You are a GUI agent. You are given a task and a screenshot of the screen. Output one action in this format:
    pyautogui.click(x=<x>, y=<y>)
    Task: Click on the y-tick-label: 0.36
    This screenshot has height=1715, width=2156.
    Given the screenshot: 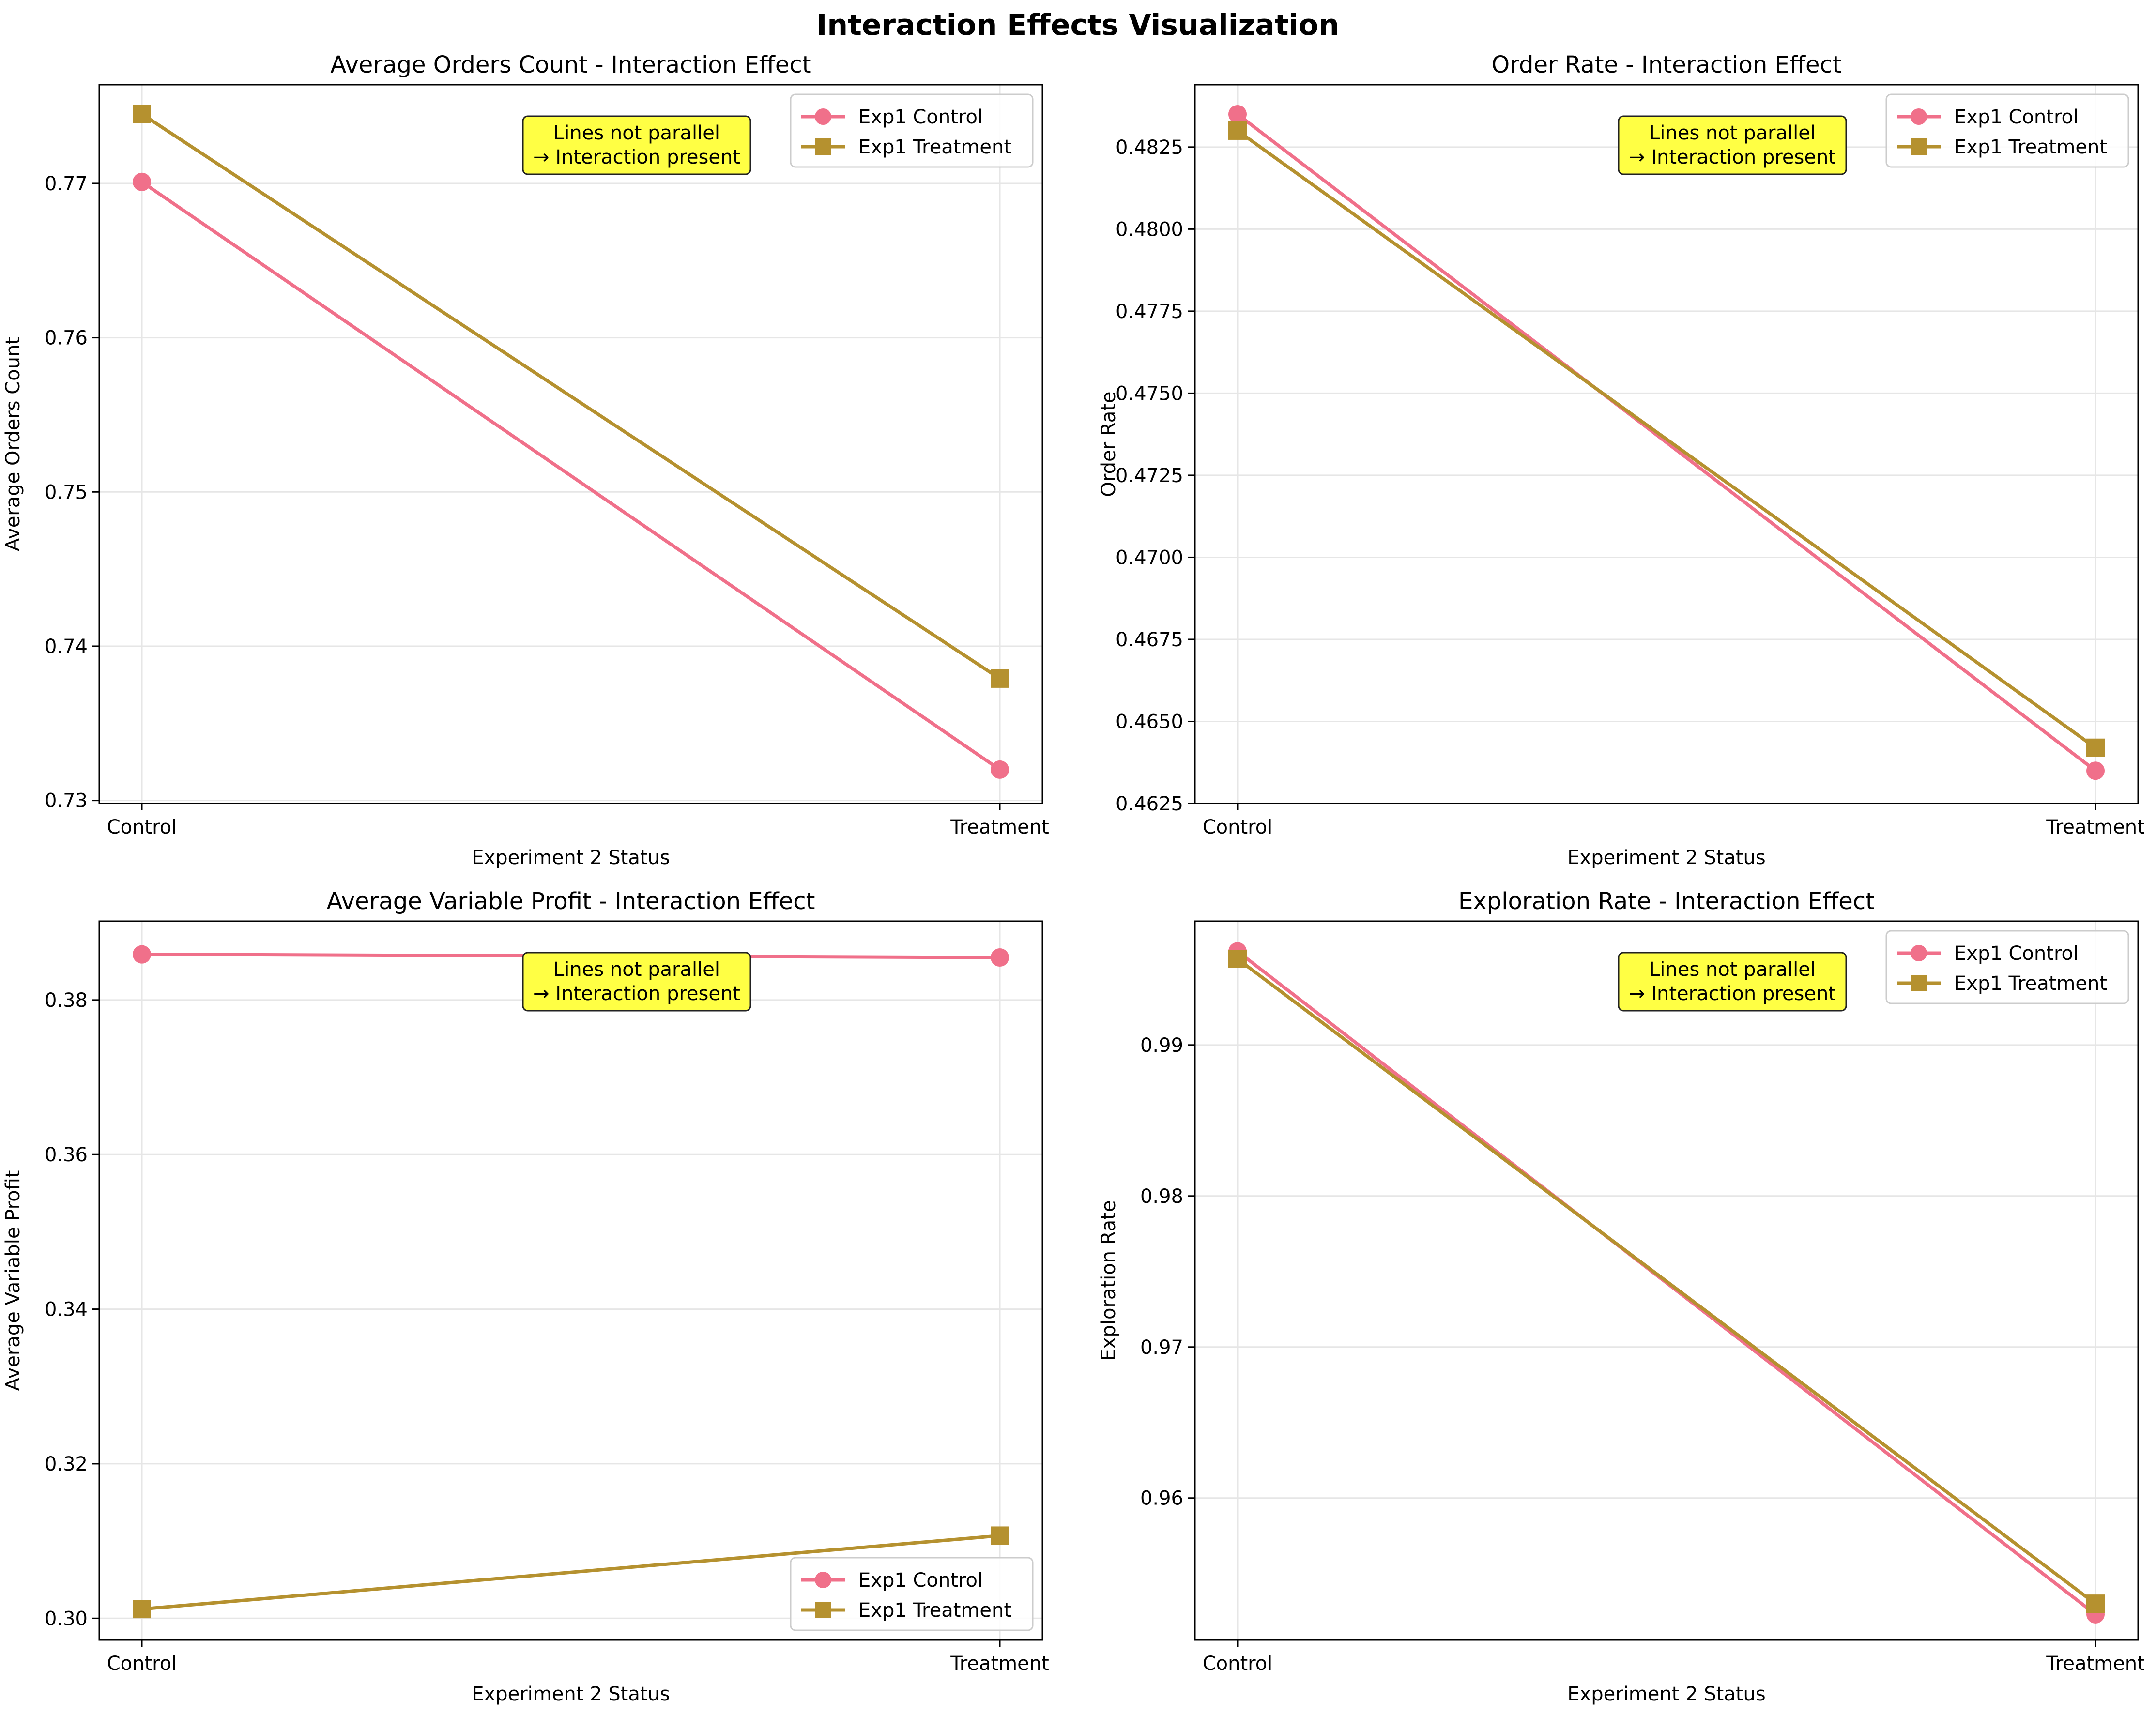 What is the action you would take?
    pyautogui.click(x=66, y=1155)
    